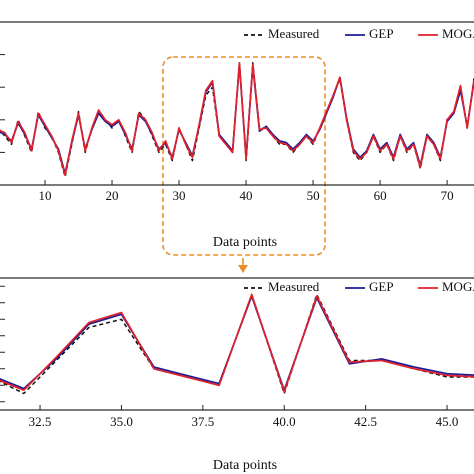  What do you see at coordinates (121, 421) in the screenshot?
I see `x-tick-label: 35.0` at bounding box center [121, 421].